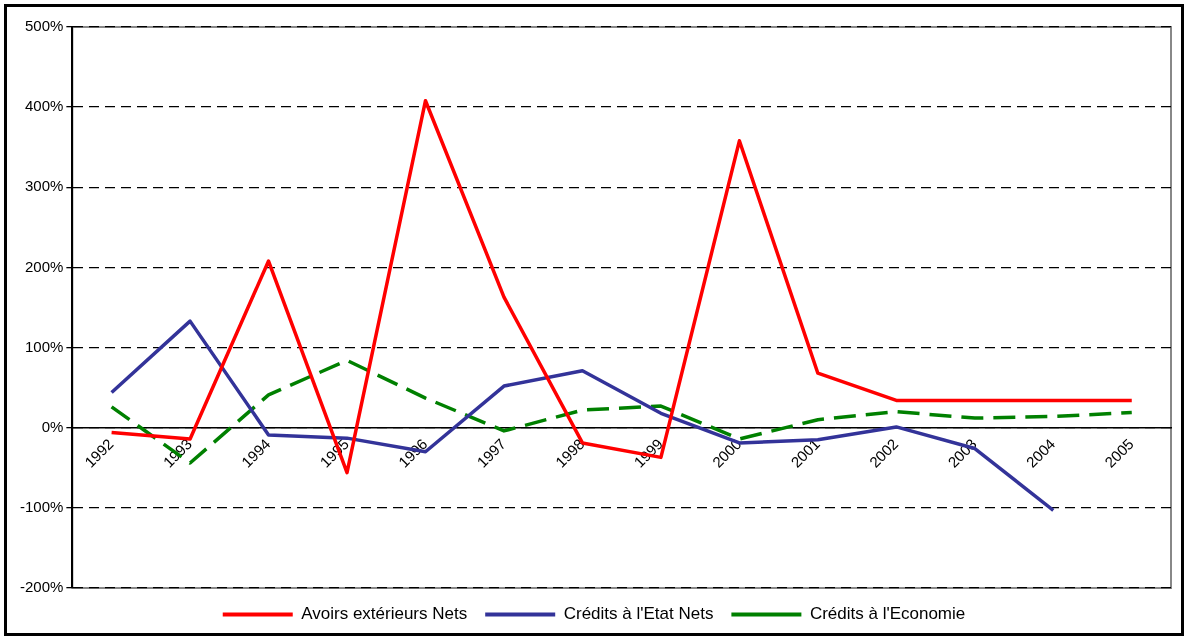 Image resolution: width=1192 pixels, height=644 pixels. I want to click on legend-label: Crédits à l'Etat Nets, so click(638, 614).